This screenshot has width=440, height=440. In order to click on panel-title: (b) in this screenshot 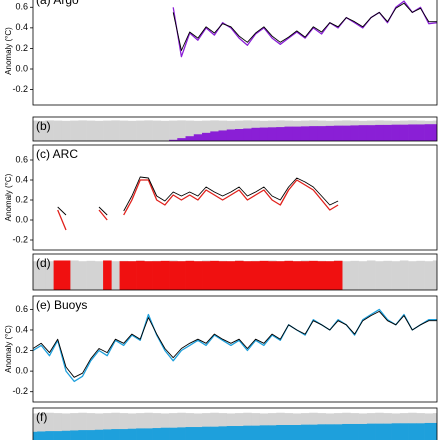, I will do `click(43, 126)`.